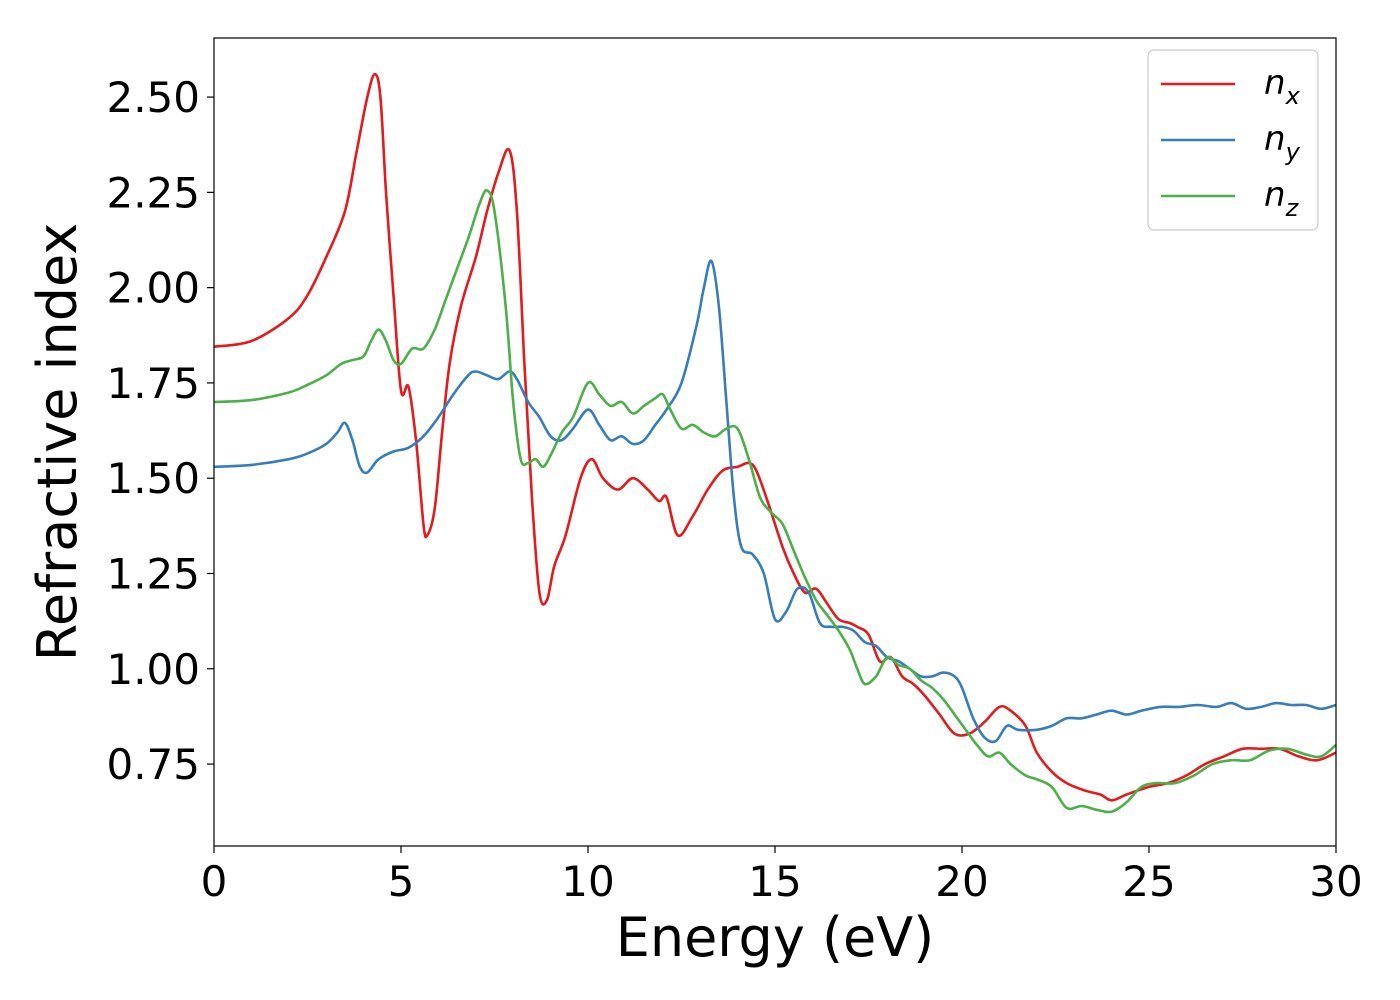  I want to click on x-tick-label: 30, so click(1335, 881).